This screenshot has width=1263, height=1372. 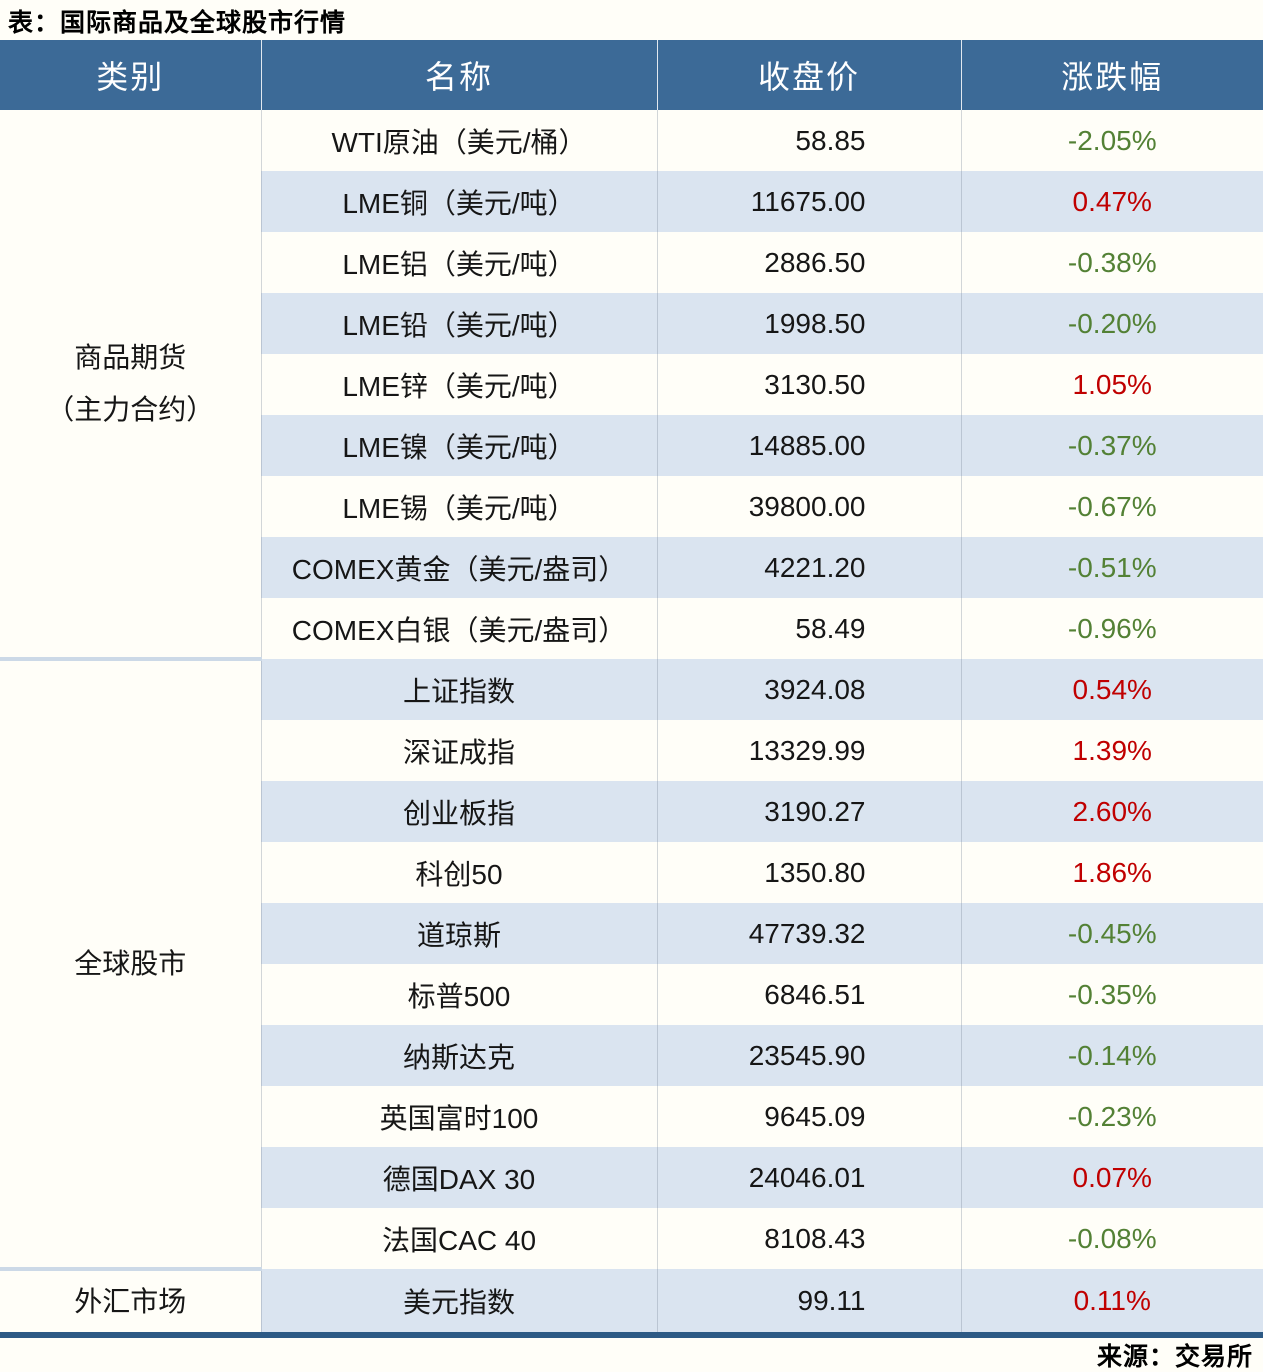 What do you see at coordinates (458, 811) in the screenshot?
I see `name-cell: 创业板指` at bounding box center [458, 811].